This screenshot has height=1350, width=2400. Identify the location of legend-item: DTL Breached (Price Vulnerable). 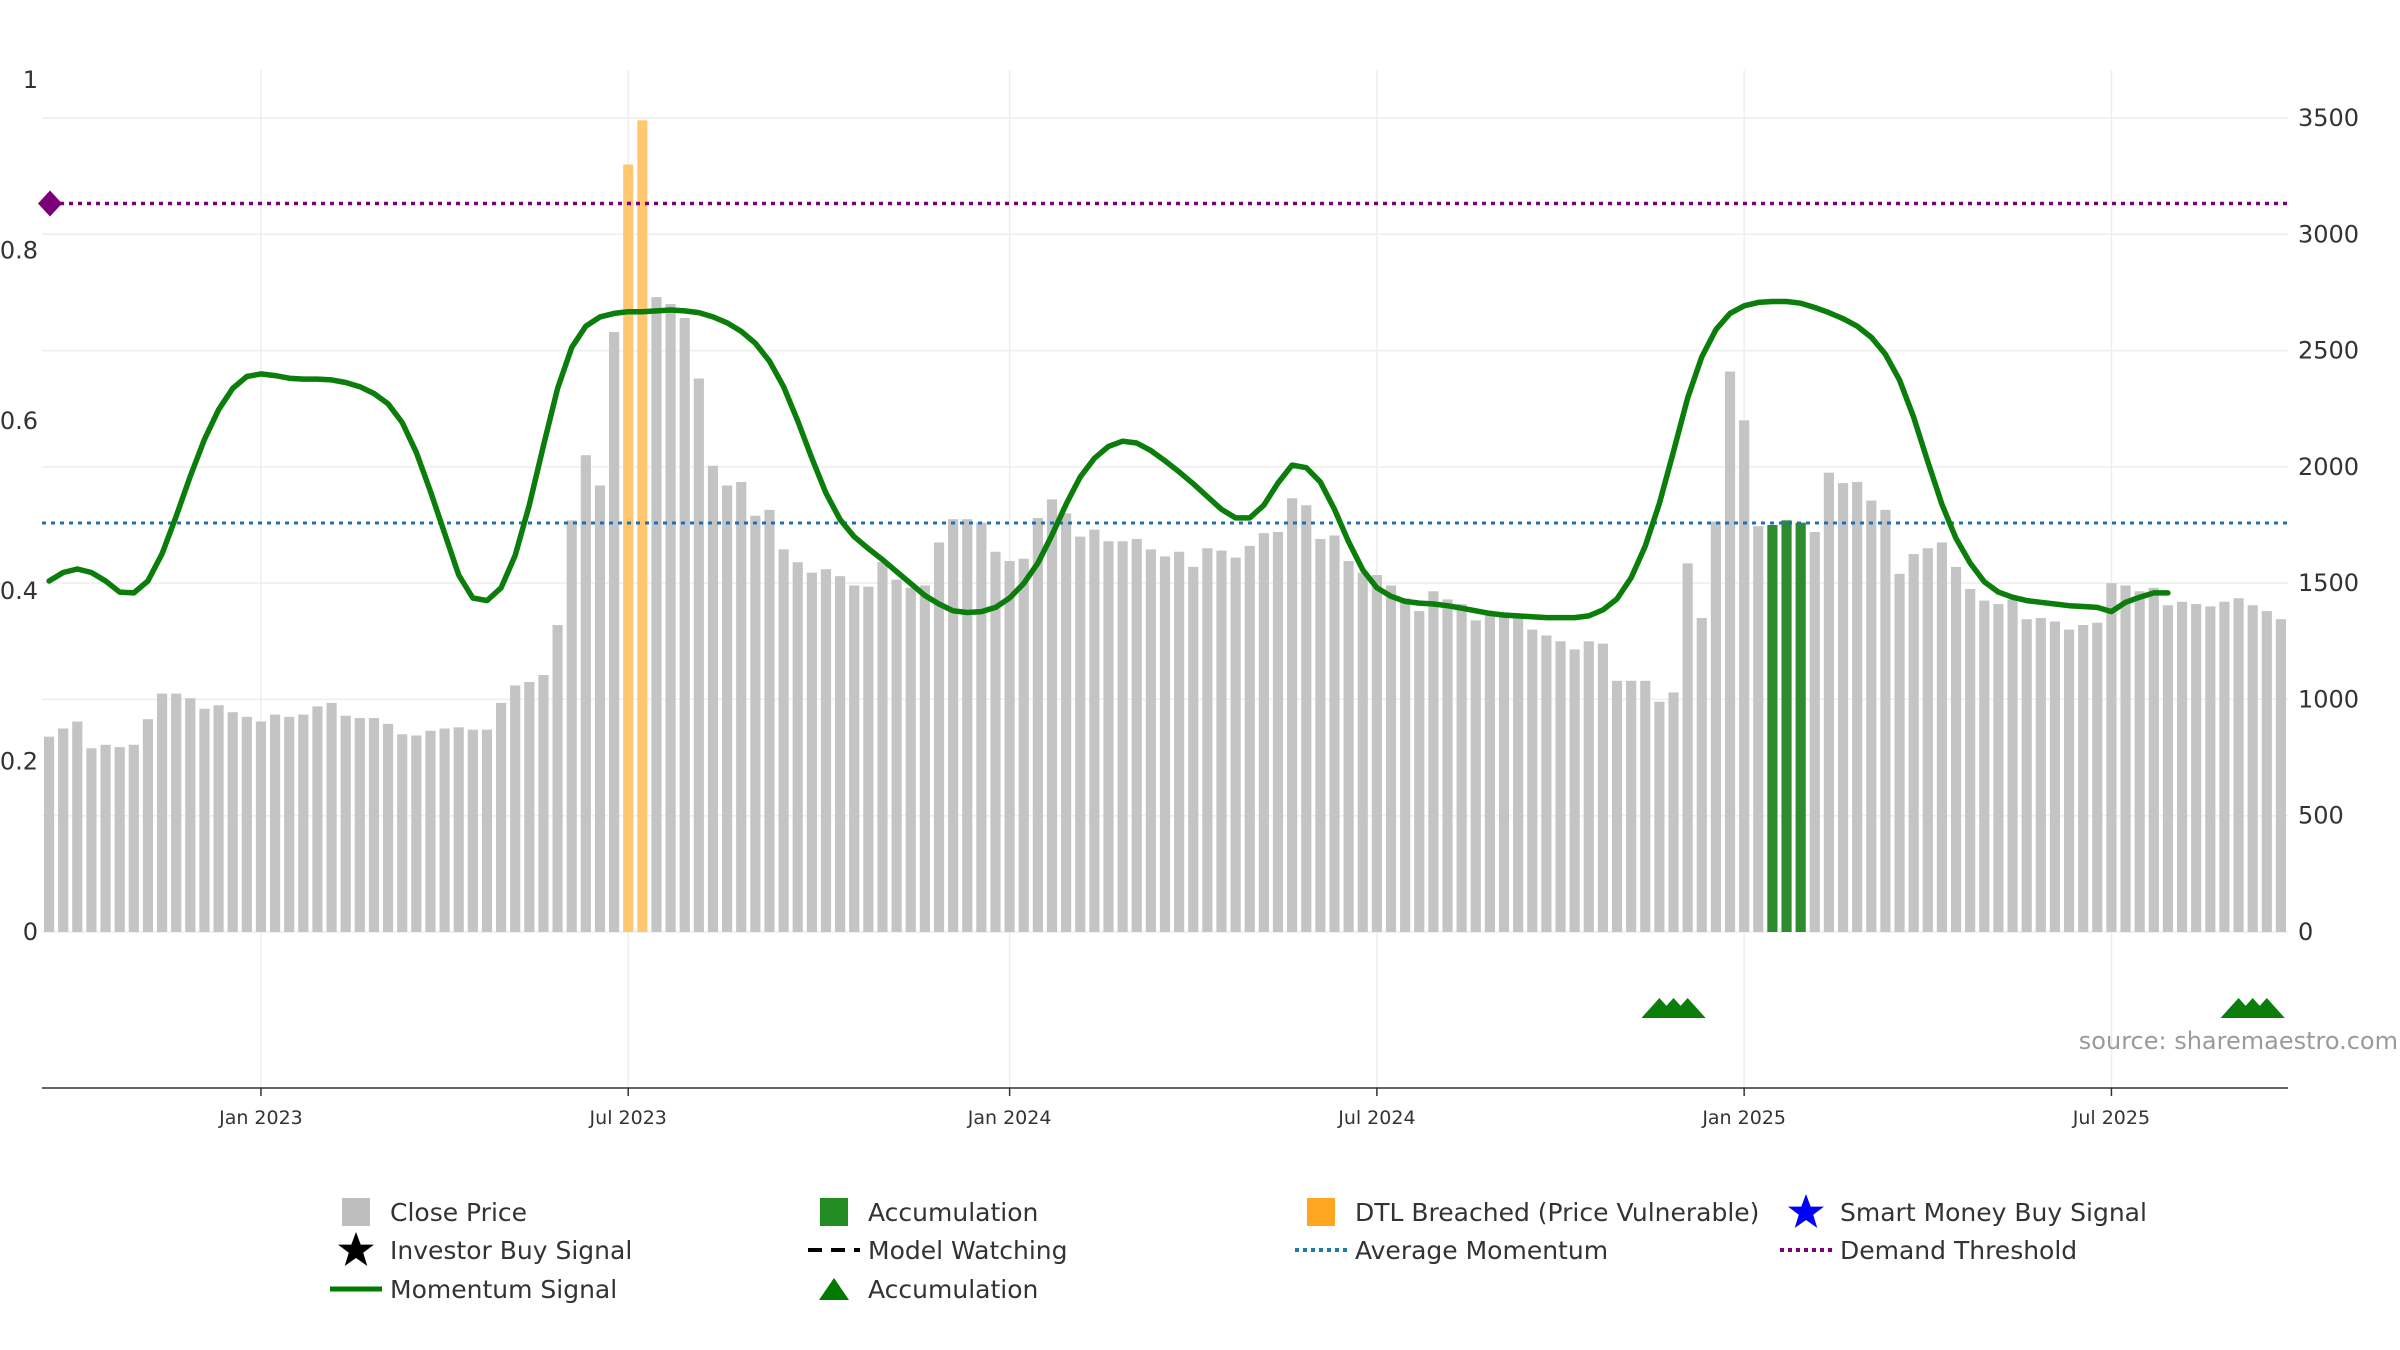
(1527, 1212).